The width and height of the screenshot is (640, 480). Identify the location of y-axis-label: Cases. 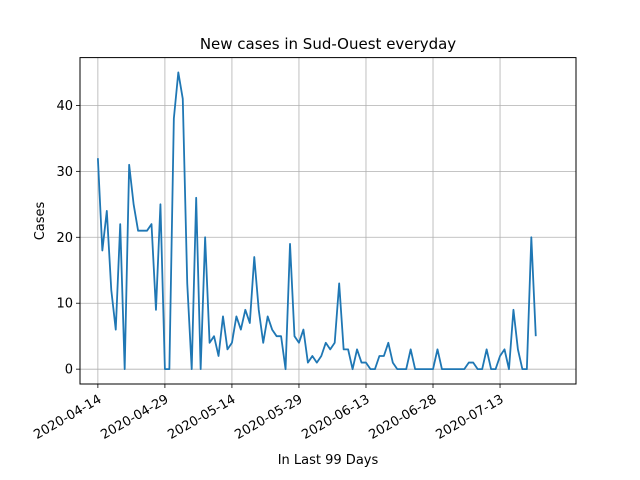
(40, 220).